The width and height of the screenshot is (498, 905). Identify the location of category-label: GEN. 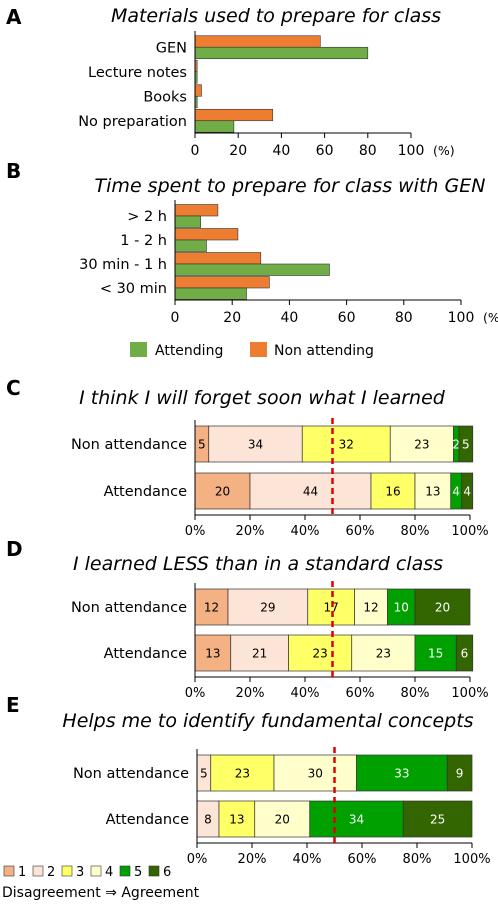
(171, 48).